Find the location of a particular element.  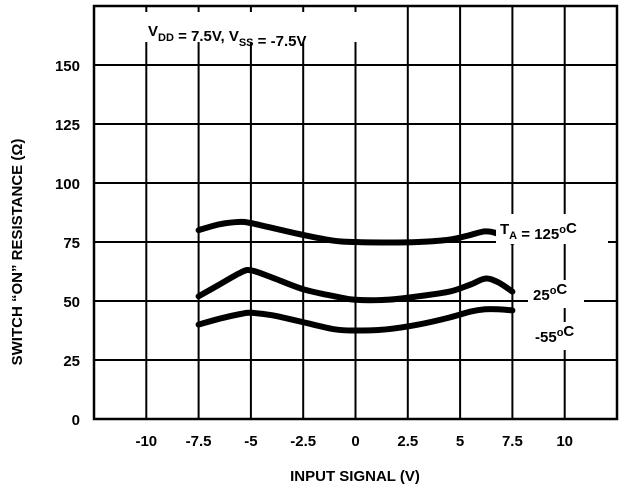

x-tick-label: 2.5 is located at coordinates (407, 441).